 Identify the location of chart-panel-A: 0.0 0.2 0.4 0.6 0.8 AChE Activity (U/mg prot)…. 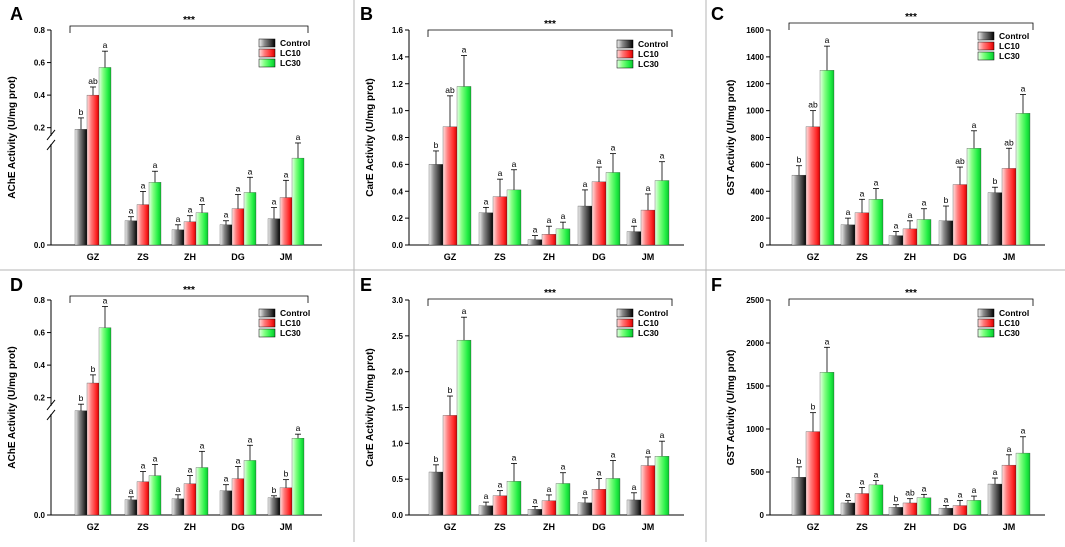
(164, 133).